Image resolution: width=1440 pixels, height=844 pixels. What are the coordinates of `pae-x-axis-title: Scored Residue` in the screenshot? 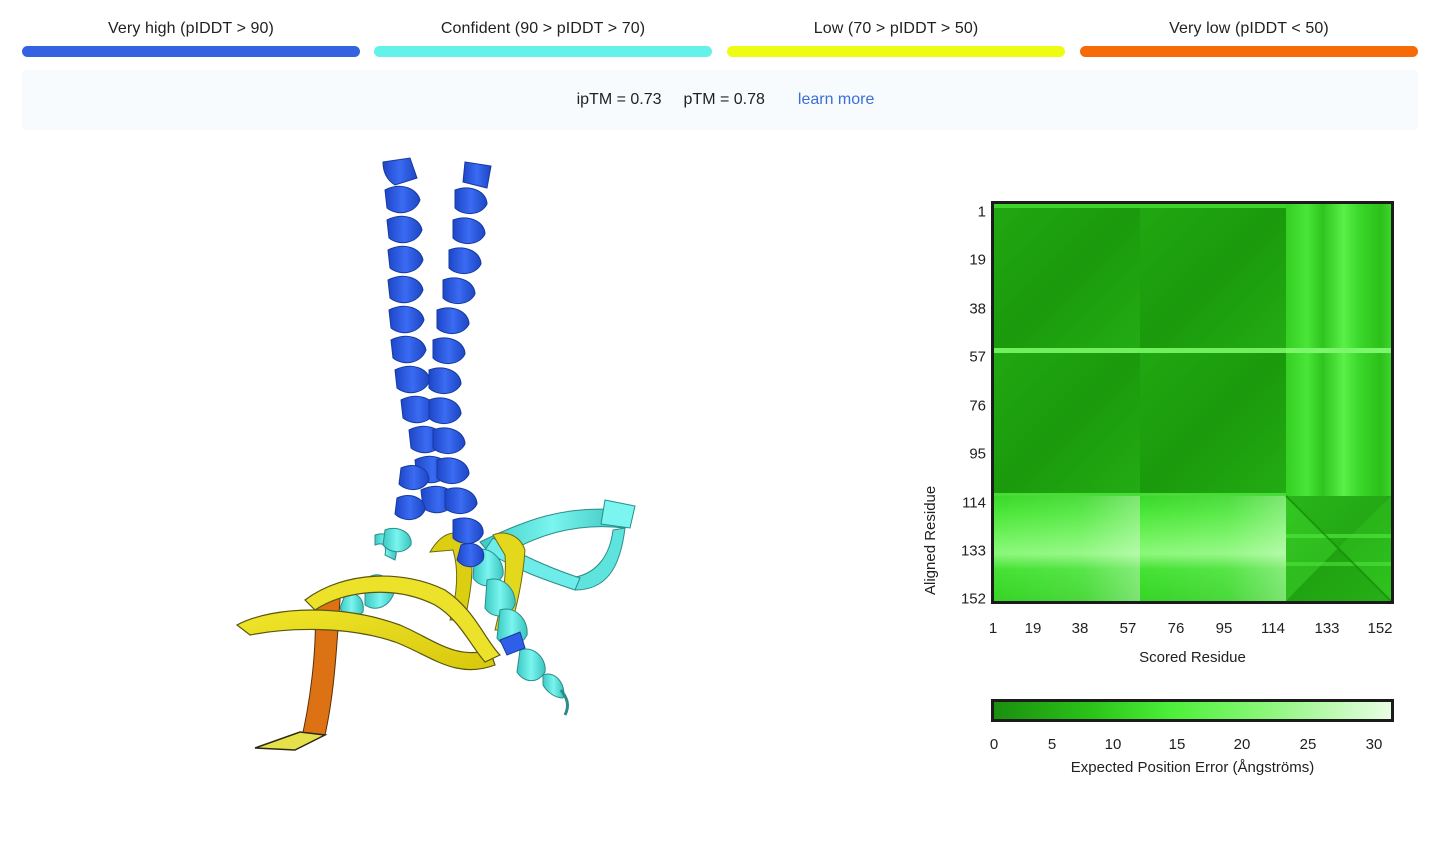 It's located at (1192, 657).